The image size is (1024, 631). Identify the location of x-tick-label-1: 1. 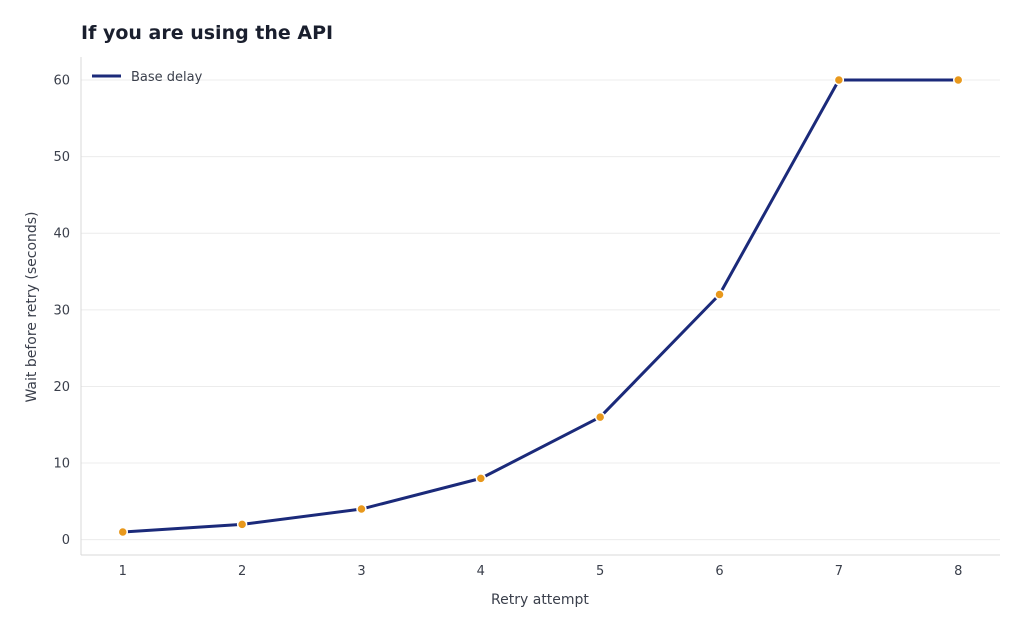
(123, 571).